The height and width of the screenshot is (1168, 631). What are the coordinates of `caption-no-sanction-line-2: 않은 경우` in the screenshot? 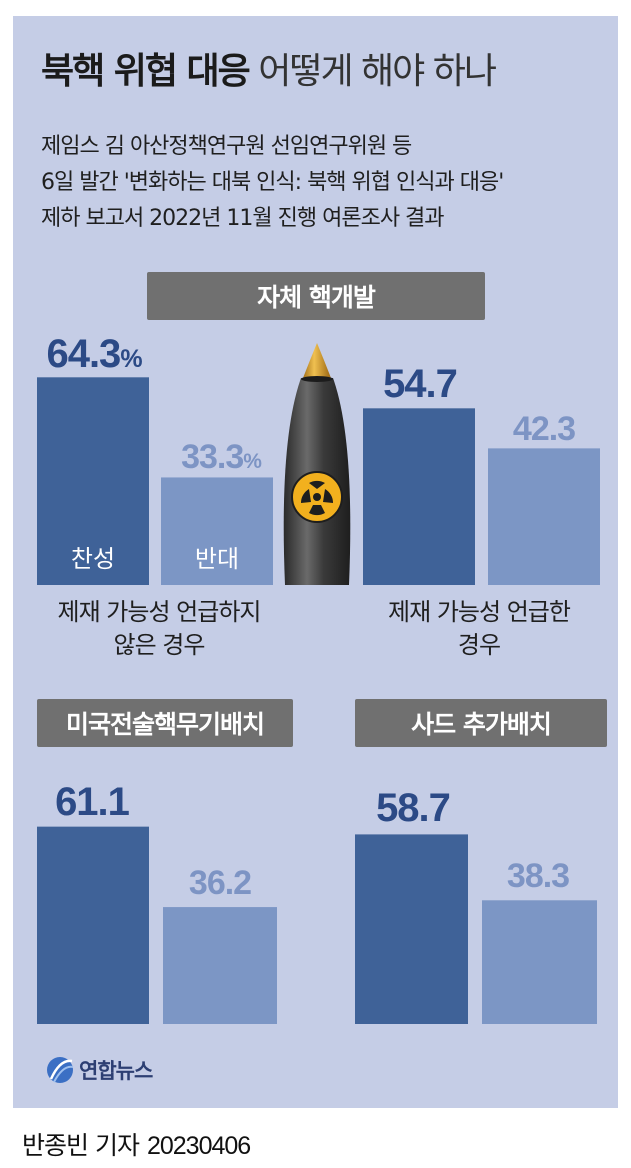 It's located at (159, 645).